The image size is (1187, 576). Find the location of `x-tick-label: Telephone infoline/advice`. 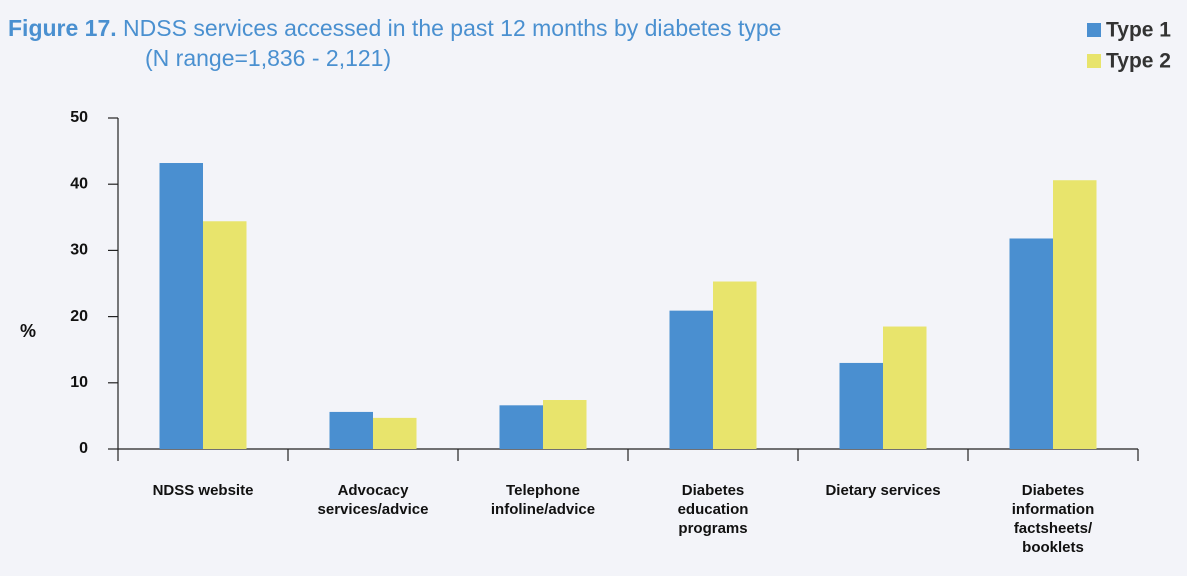

x-tick-label: Telephone infoline/advice is located at coordinates (543, 500).